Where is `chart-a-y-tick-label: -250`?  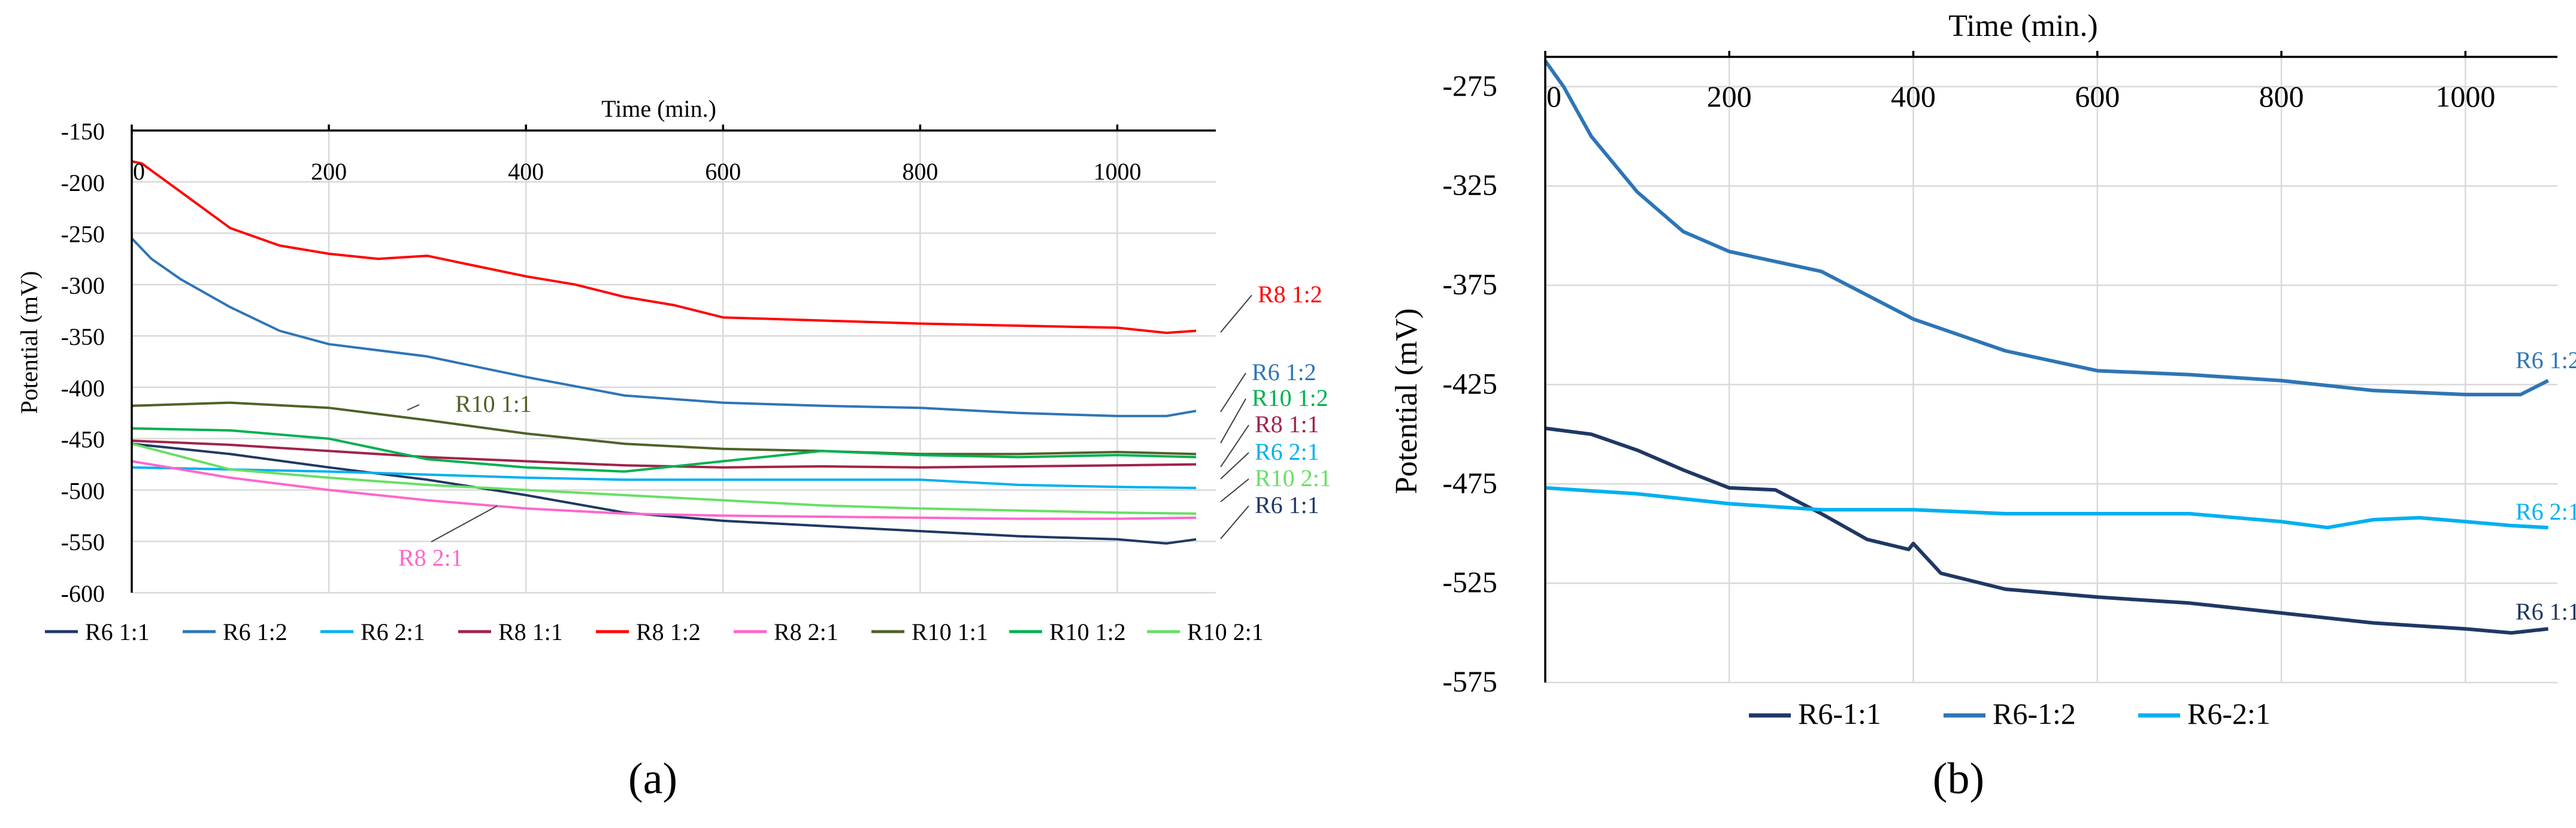 chart-a-y-tick-label: -250 is located at coordinates (83, 234).